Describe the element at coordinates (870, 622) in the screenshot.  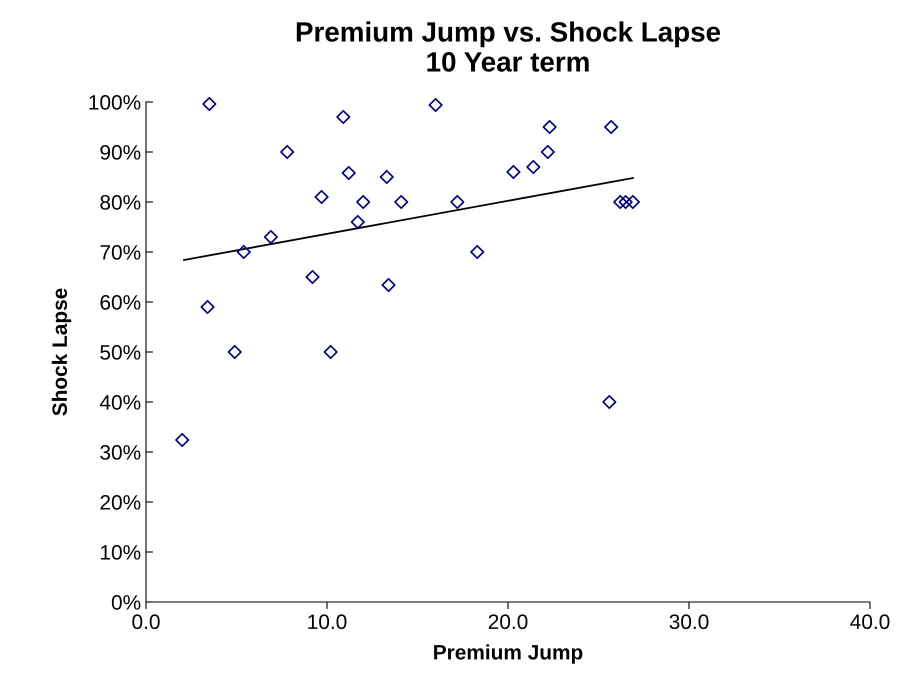
I see `x-tick-label: 40.0` at that location.